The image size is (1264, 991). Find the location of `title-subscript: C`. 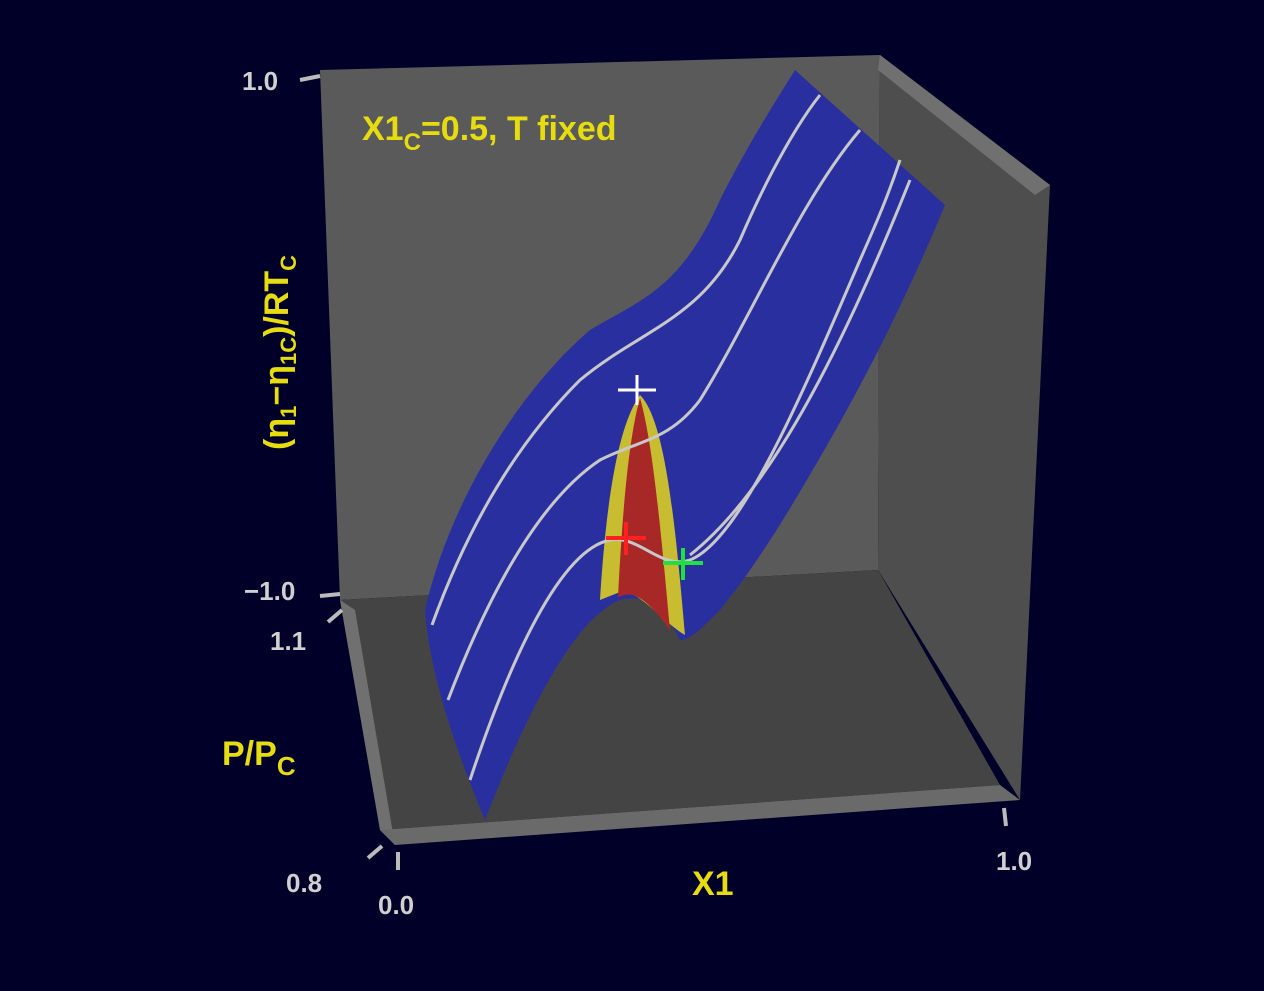

title-subscript: C is located at coordinates (412, 142).